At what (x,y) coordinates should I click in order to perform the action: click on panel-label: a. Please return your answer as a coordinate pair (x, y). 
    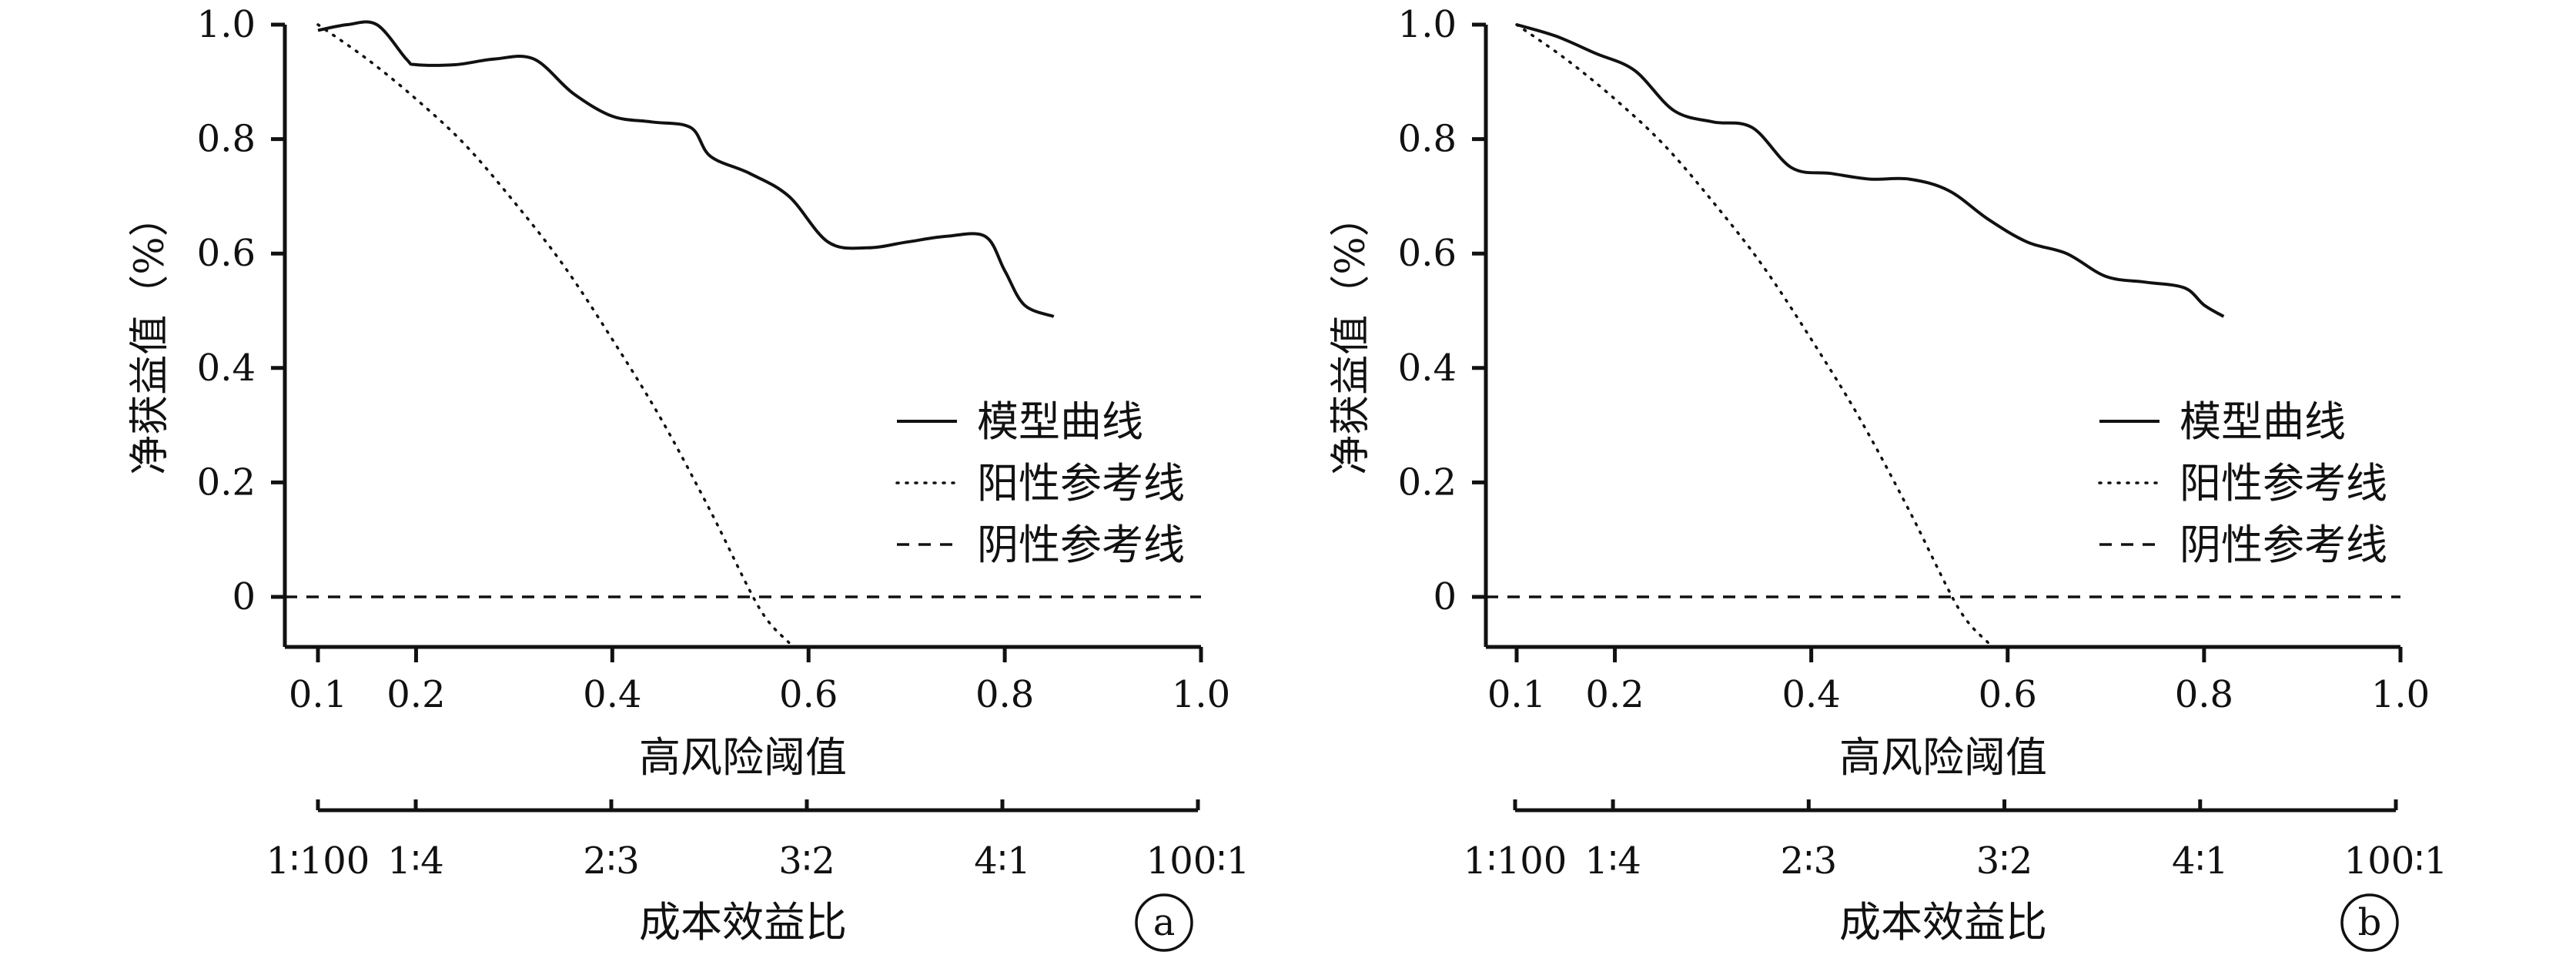
    Looking at the image, I should click on (1165, 922).